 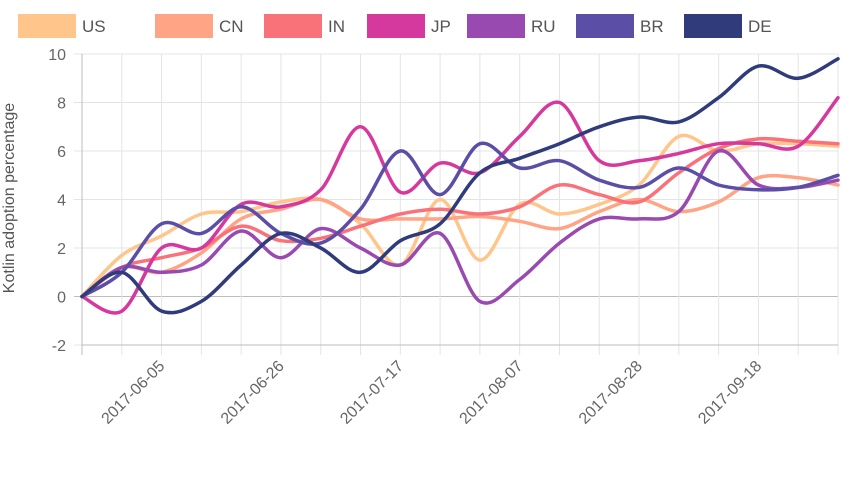 What do you see at coordinates (713, 26) in the screenshot?
I see `legend-swatch-de` at bounding box center [713, 26].